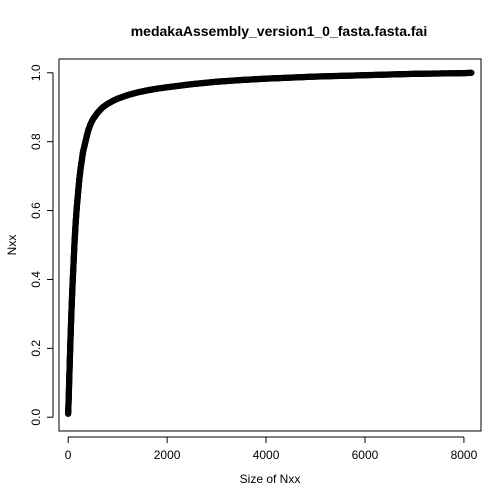  I want to click on x-tick-label: 0, so click(68, 455).